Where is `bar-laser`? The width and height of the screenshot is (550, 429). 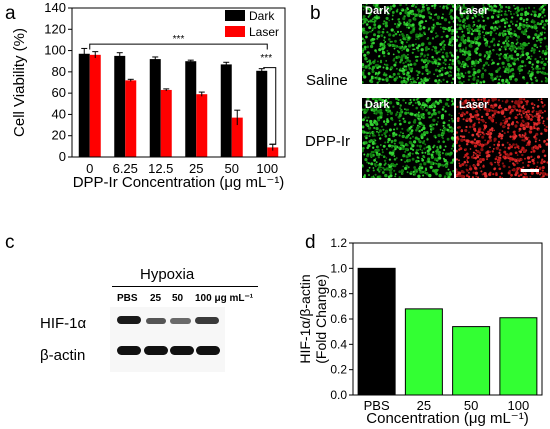 bar-laser is located at coordinates (273, 152).